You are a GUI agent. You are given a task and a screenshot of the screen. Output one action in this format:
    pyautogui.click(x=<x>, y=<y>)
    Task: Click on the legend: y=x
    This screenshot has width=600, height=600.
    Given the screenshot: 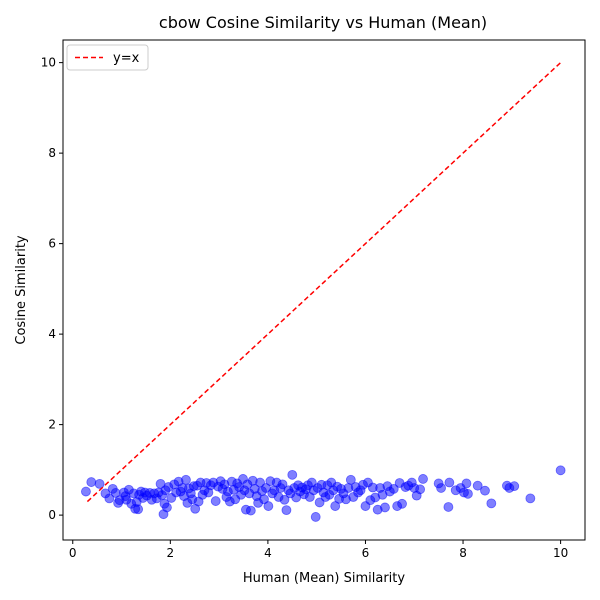 What is the action you would take?
    pyautogui.click(x=107, y=57)
    